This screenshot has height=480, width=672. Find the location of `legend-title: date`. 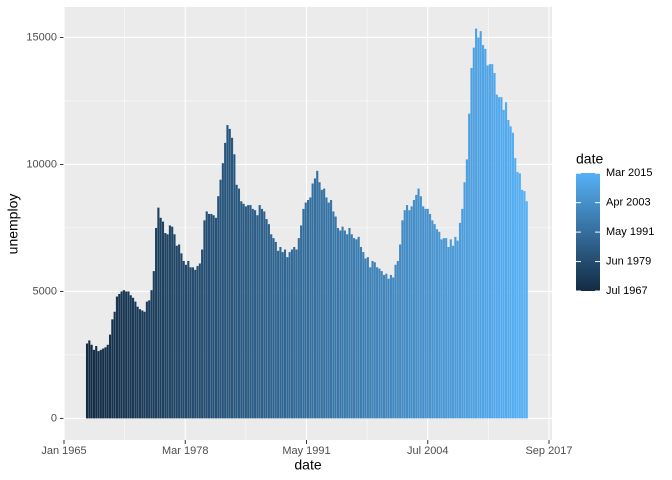

legend-title: date is located at coordinates (589, 159).